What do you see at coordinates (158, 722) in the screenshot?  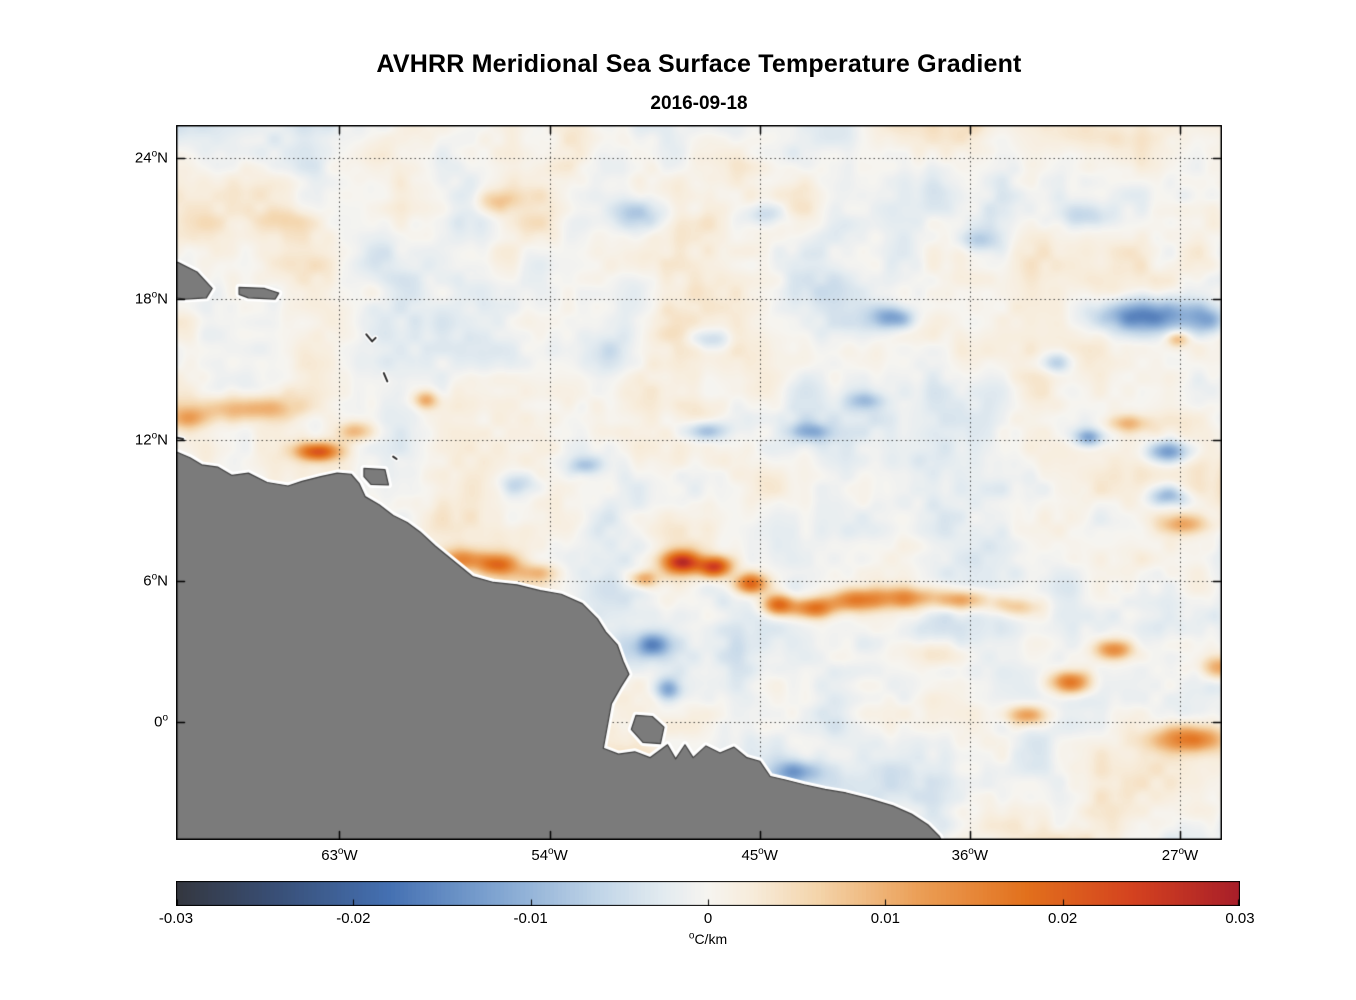 I see `tick-number: 0` at bounding box center [158, 722].